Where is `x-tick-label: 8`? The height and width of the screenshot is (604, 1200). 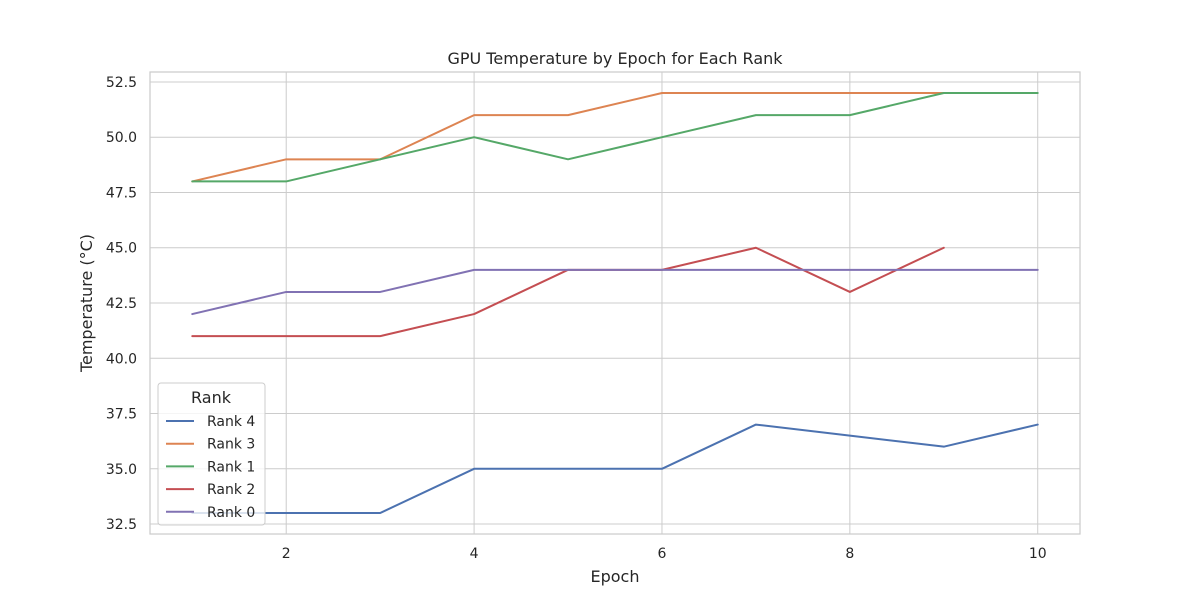
x-tick-label: 8 is located at coordinates (849, 554).